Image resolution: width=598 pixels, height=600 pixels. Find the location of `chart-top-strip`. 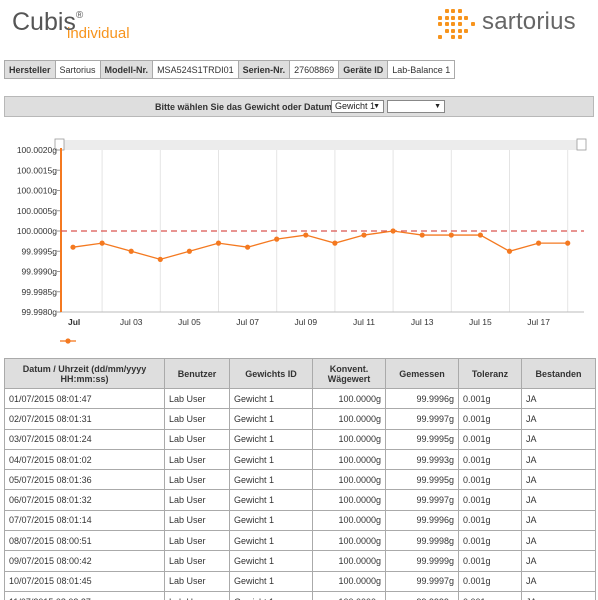

chart-top-strip is located at coordinates (322, 145).